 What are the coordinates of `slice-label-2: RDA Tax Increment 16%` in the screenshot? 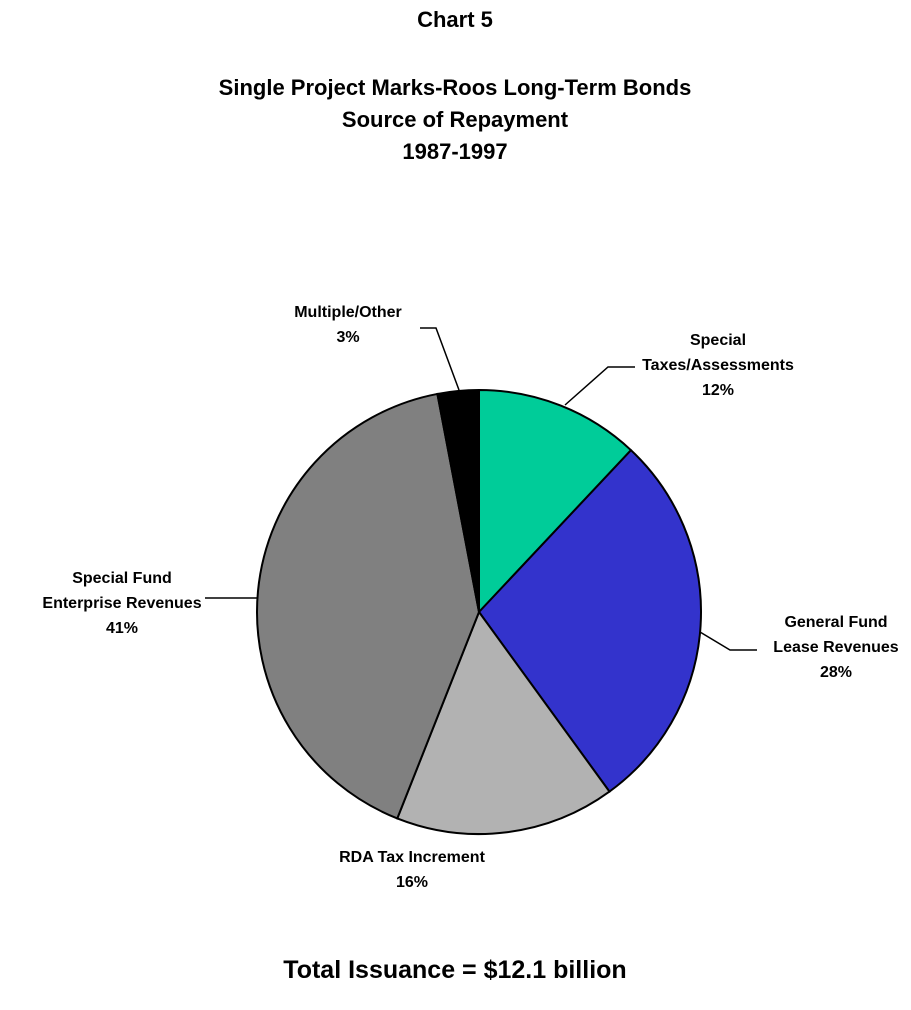 It's located at (412, 870).